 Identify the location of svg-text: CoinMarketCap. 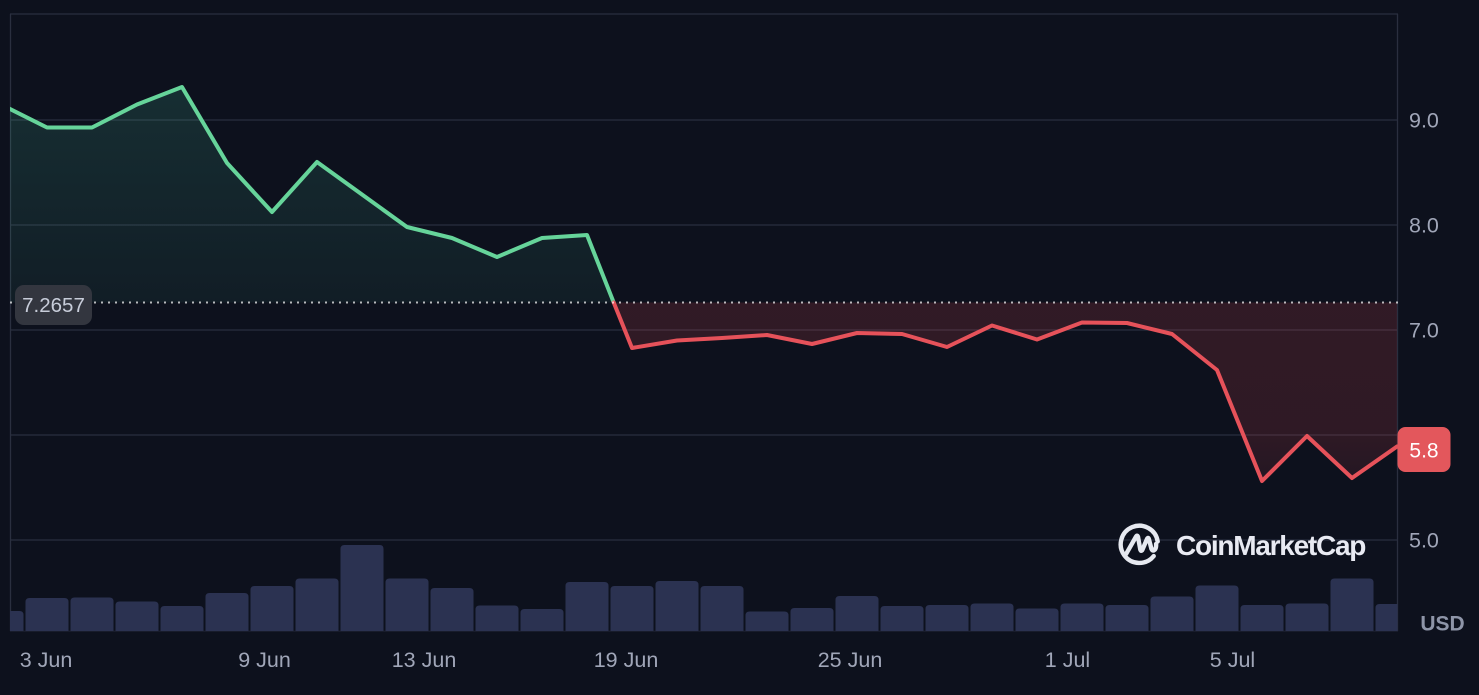
(1270, 545).